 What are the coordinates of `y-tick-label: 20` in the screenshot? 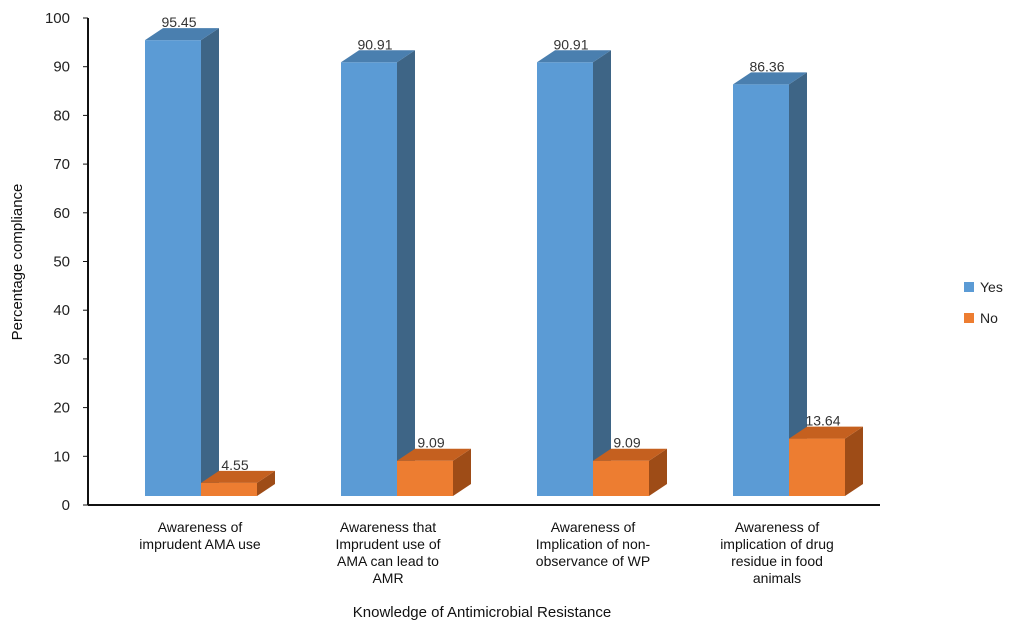 It's located at (61, 408).